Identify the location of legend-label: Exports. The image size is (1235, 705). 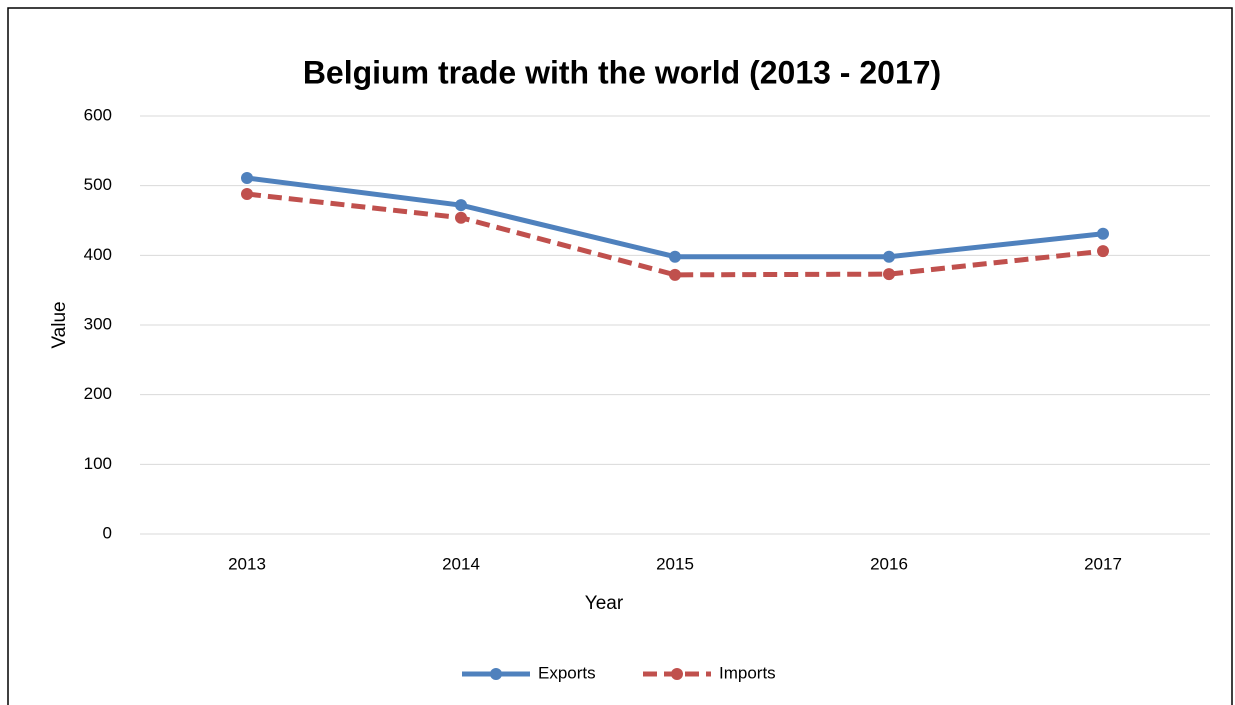
(567, 672).